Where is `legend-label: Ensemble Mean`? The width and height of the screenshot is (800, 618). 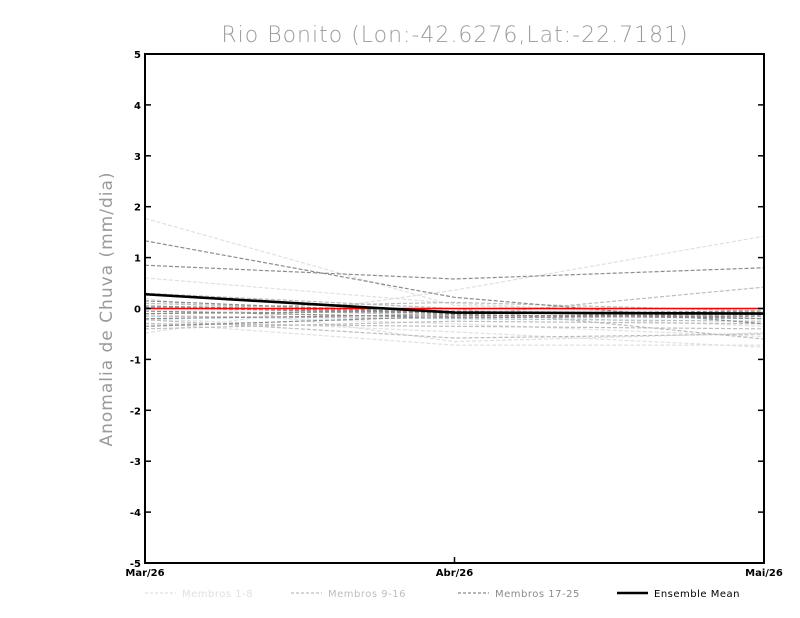
legend-label: Ensemble Mean is located at coordinates (697, 594).